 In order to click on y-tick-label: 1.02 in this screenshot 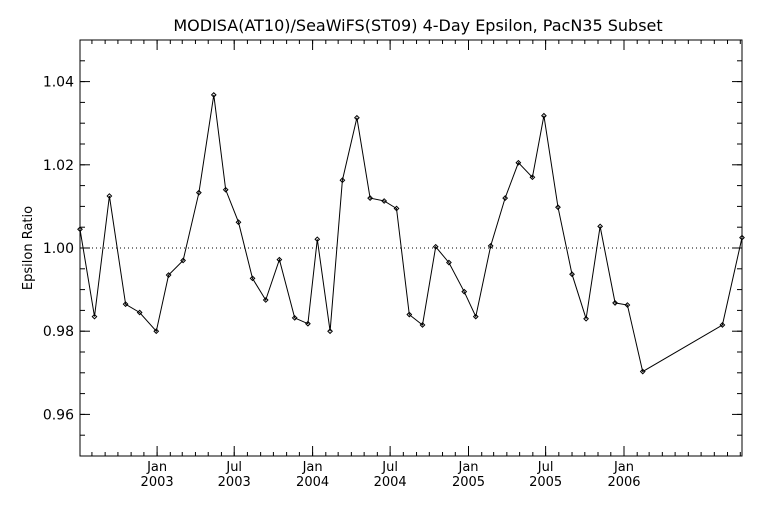, I will do `click(58, 166)`.